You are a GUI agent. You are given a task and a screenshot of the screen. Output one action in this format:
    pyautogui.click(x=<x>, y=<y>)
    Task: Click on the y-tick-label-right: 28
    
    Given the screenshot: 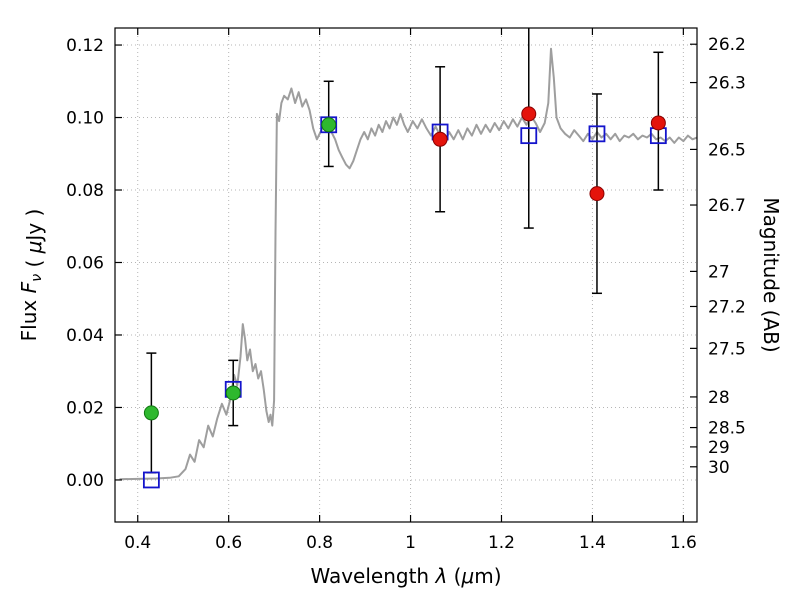 What is the action you would take?
    pyautogui.click(x=719, y=398)
    